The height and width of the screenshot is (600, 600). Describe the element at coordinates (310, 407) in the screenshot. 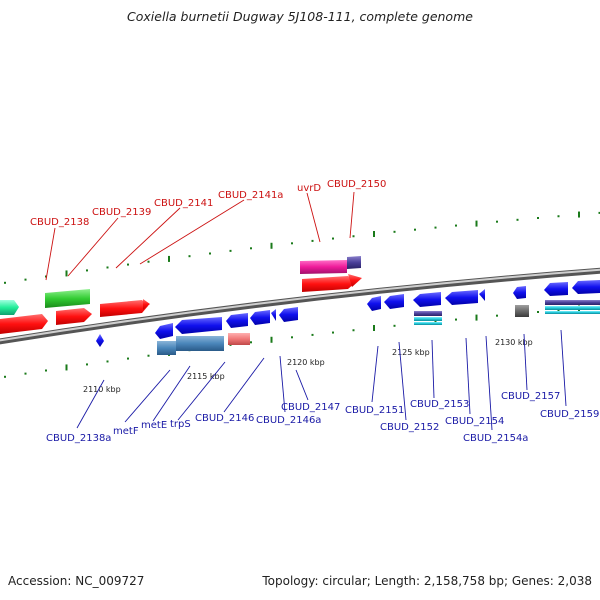

I see `gene-label: CBUD_2147` at that location.